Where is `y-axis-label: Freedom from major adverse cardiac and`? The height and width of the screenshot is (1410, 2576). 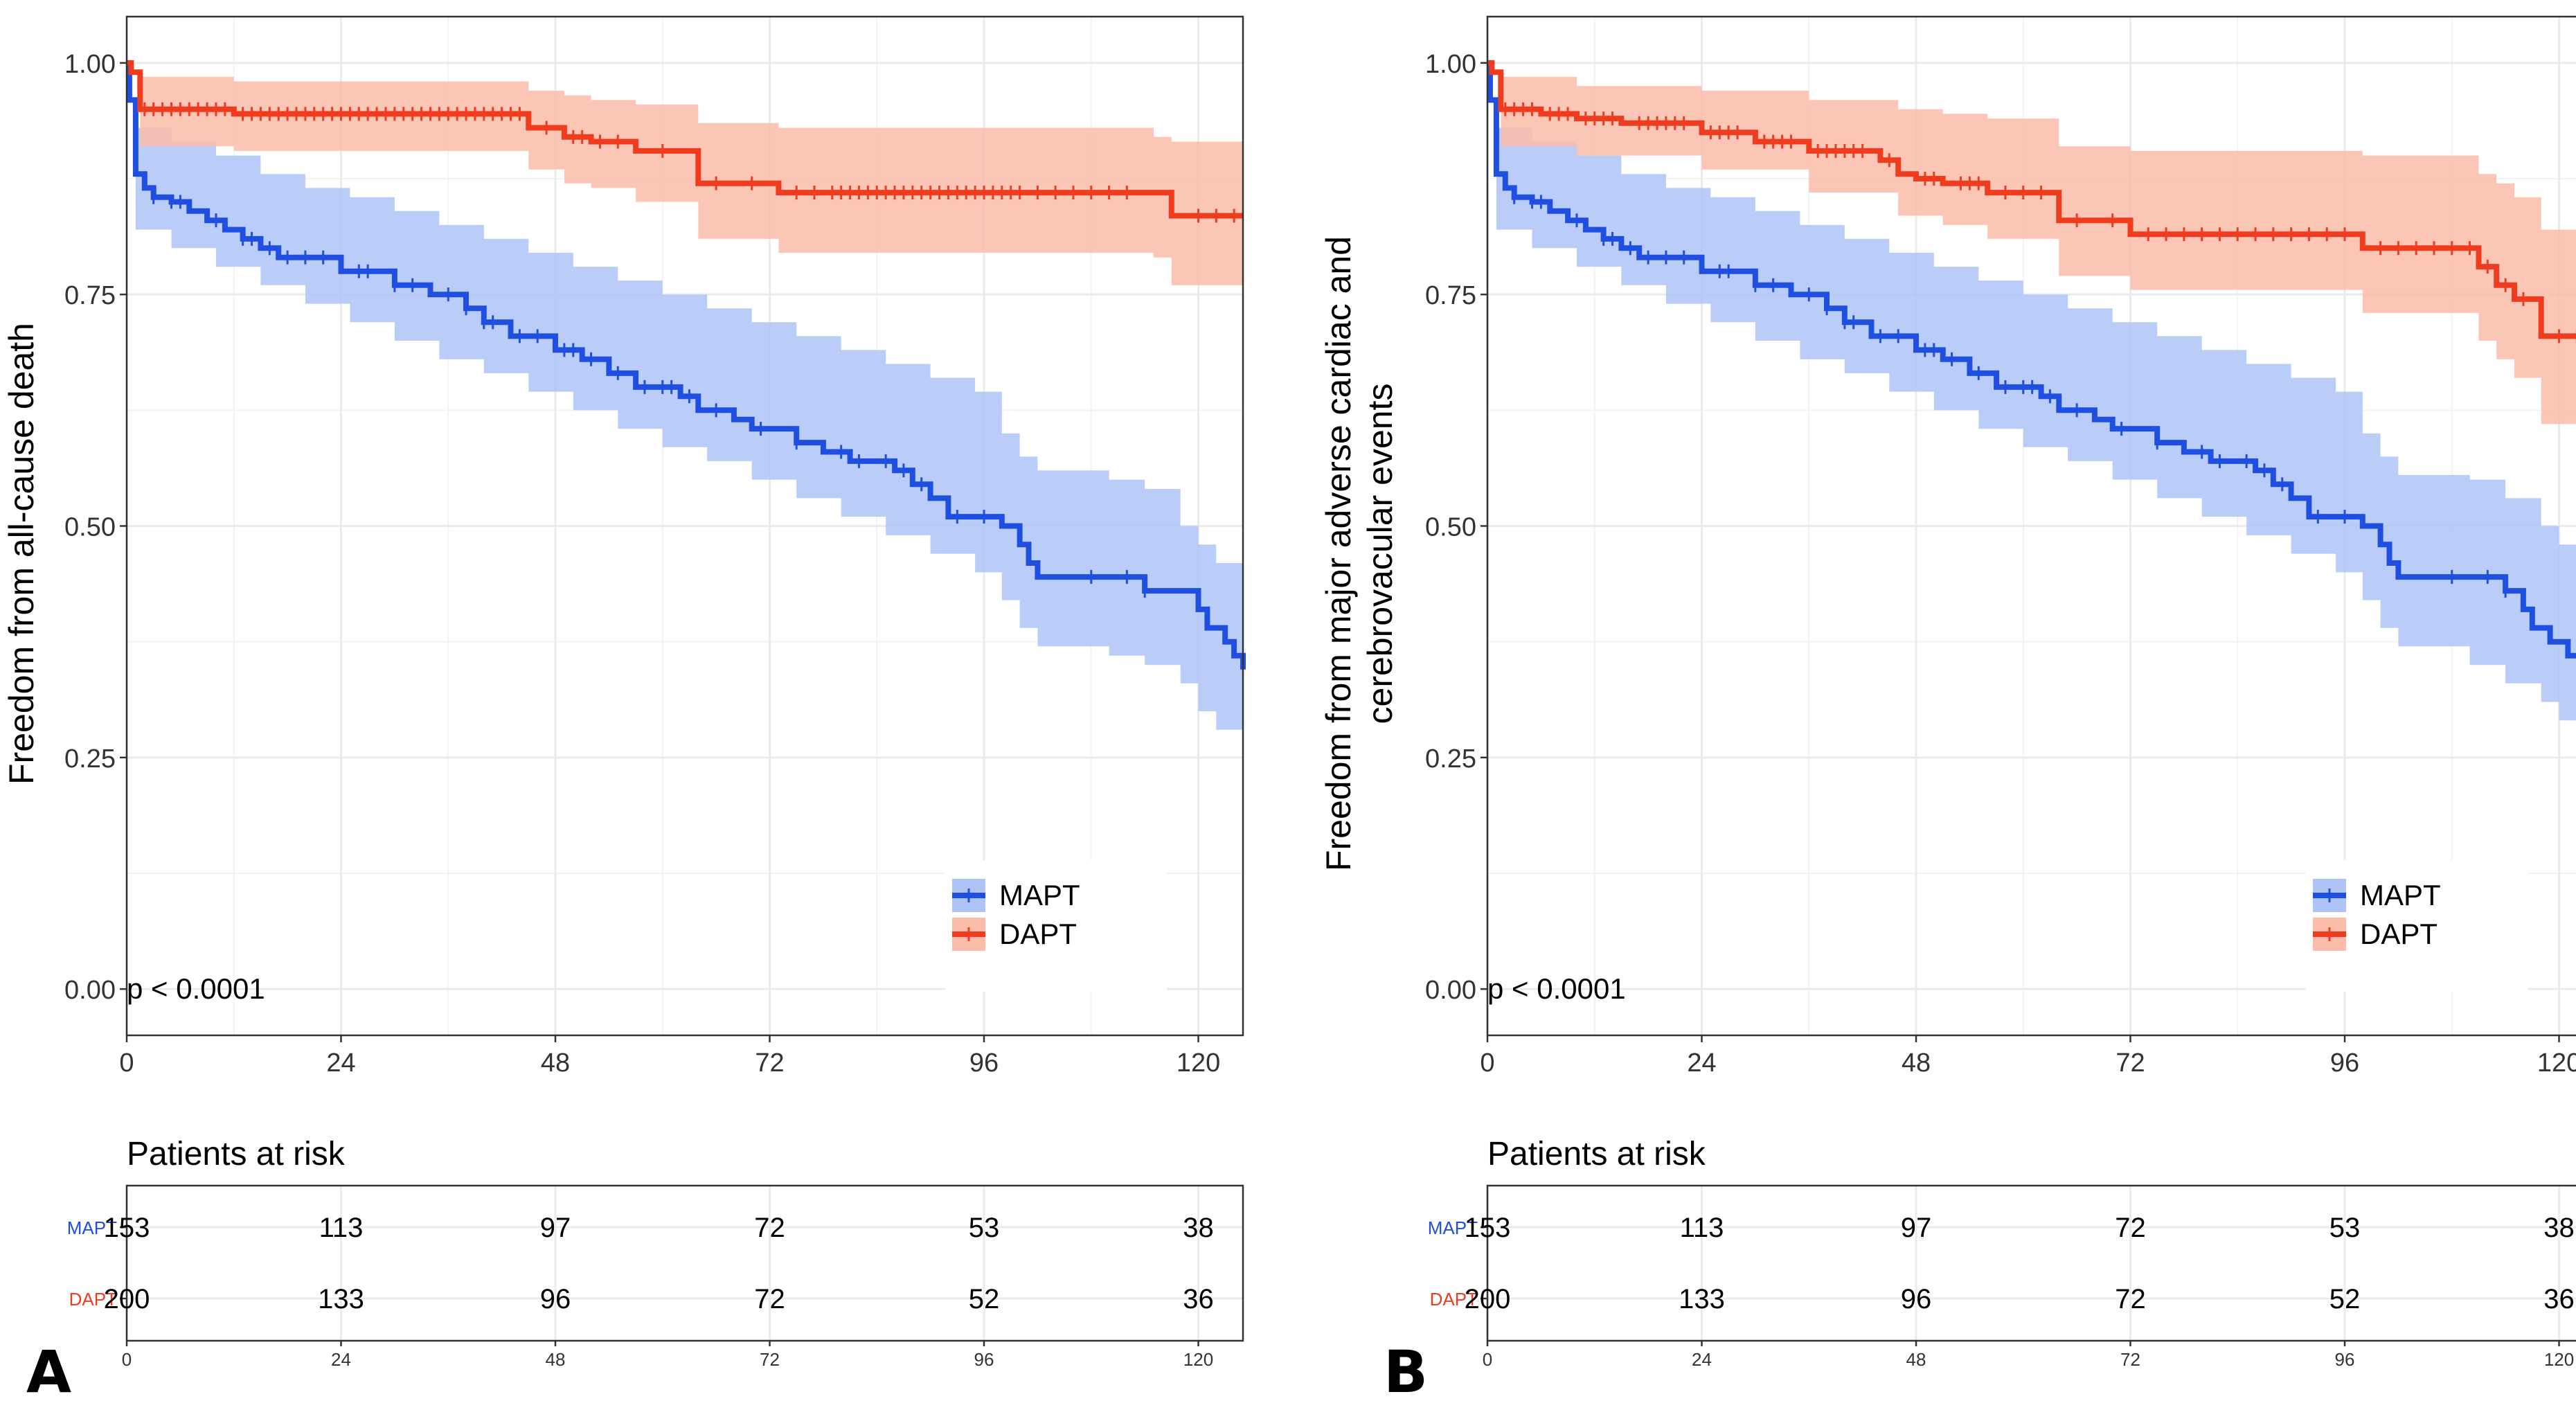
y-axis-label: Freedom from major adverse cardiac and is located at coordinates (1338, 553).